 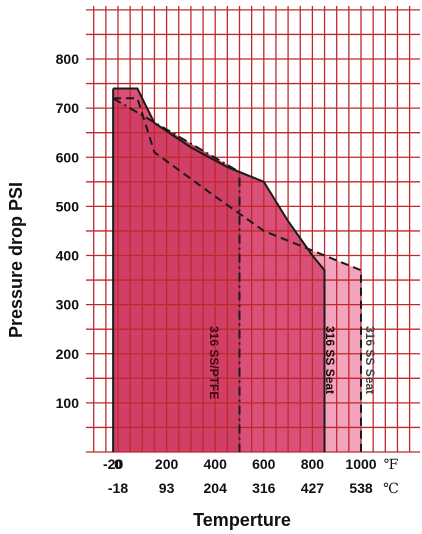 What do you see at coordinates (242, 520) in the screenshot?
I see `x-axis-title: Temperture` at bounding box center [242, 520].